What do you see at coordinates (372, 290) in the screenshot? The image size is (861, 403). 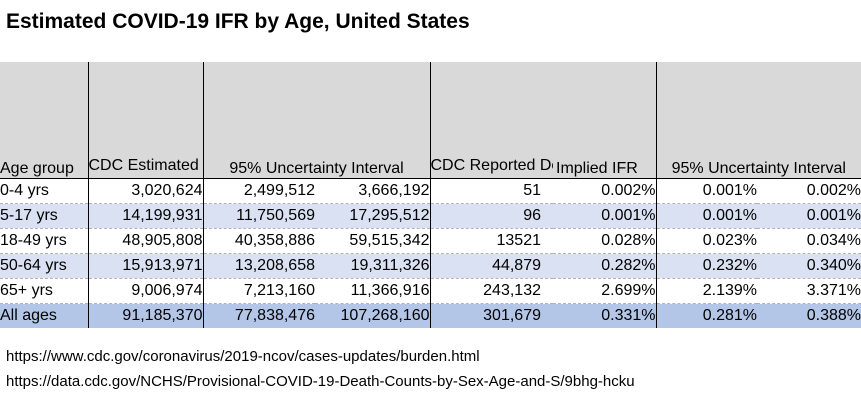 I see `cell-infections-ui-high: 11,366,916` at bounding box center [372, 290].